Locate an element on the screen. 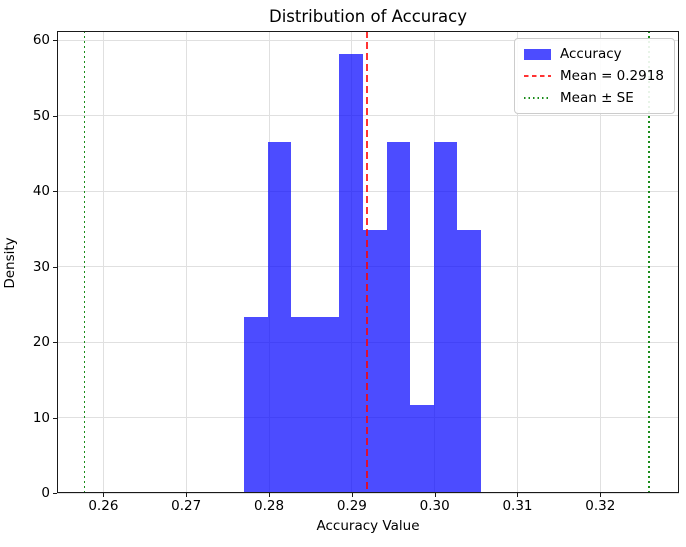  x-tick-label: 0.32 is located at coordinates (600, 506).